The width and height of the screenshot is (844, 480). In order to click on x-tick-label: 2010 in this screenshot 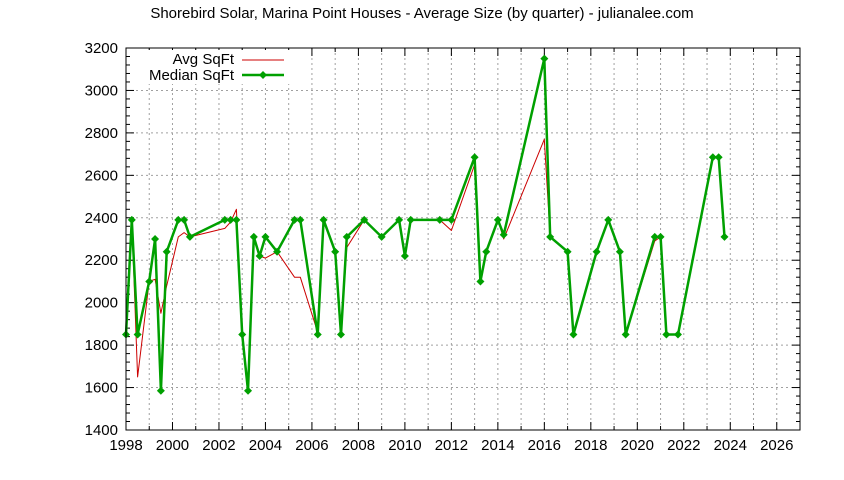, I will do `click(404, 445)`.